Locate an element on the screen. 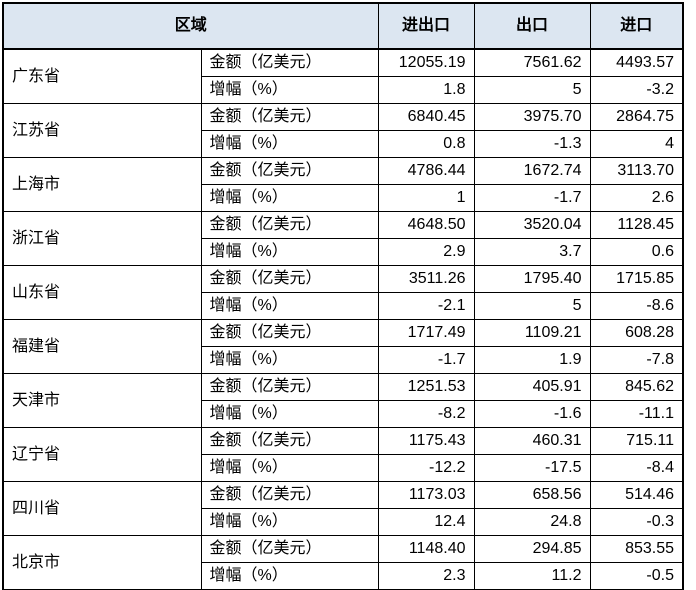  value-cell: -1.3 is located at coordinates (532, 144).